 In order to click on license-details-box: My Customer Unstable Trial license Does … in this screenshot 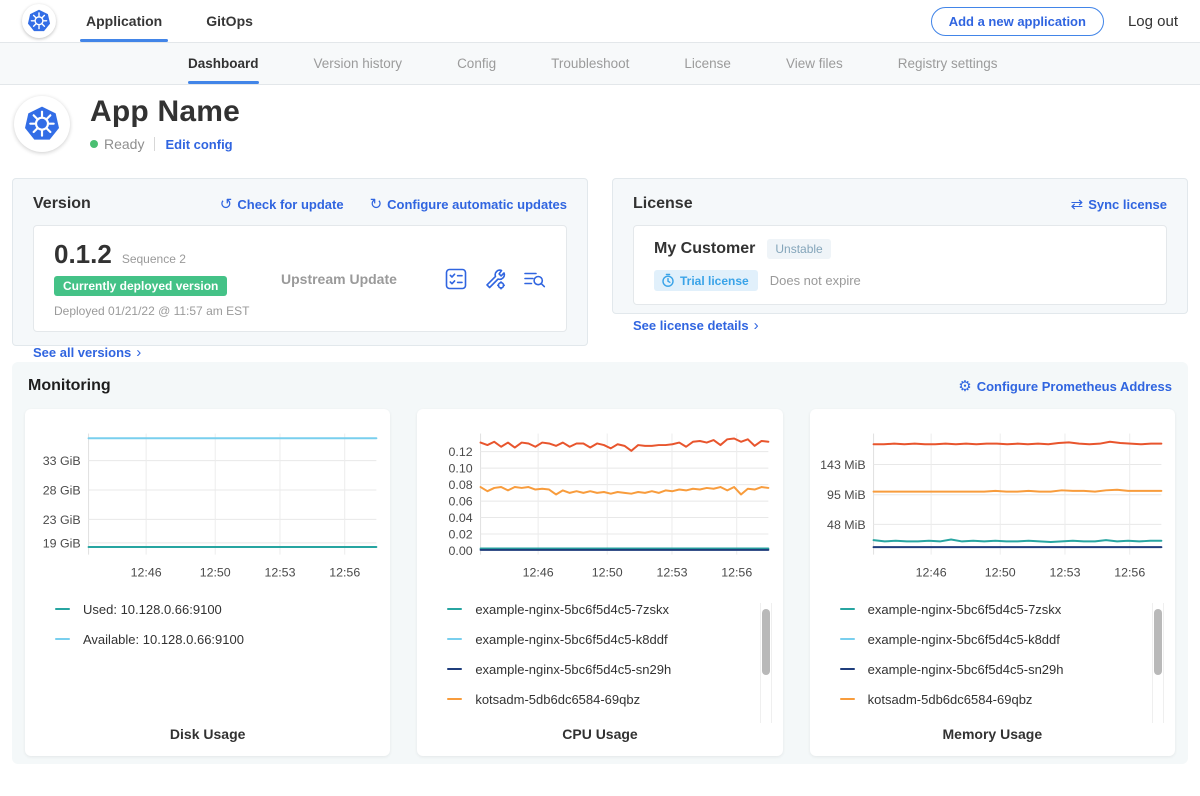, I will do `click(900, 265)`.